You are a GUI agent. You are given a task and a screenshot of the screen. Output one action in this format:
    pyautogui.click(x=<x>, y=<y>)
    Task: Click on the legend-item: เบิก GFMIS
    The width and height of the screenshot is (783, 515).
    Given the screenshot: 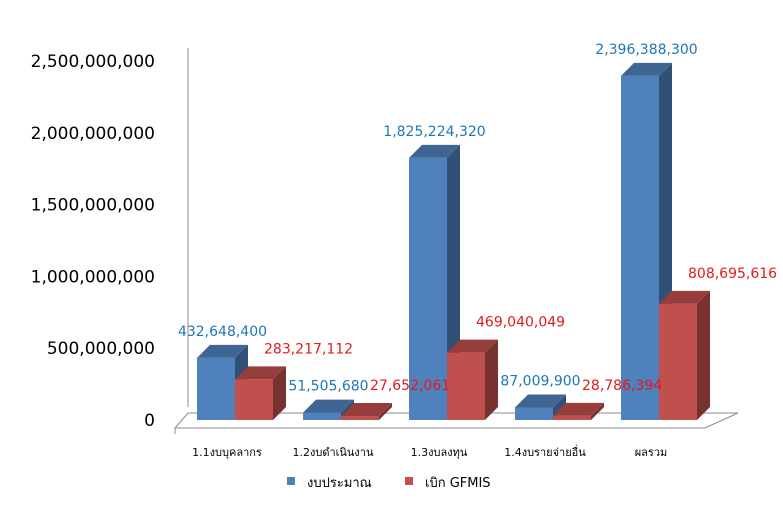 What is the action you would take?
    pyautogui.click(x=448, y=483)
    